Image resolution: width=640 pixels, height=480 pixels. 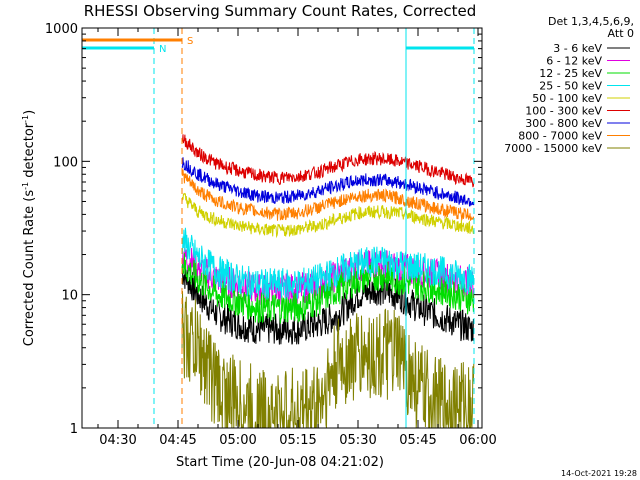 What do you see at coordinates (177, 440) in the screenshot?
I see `x-tick-label-1: 04:45` at bounding box center [177, 440].